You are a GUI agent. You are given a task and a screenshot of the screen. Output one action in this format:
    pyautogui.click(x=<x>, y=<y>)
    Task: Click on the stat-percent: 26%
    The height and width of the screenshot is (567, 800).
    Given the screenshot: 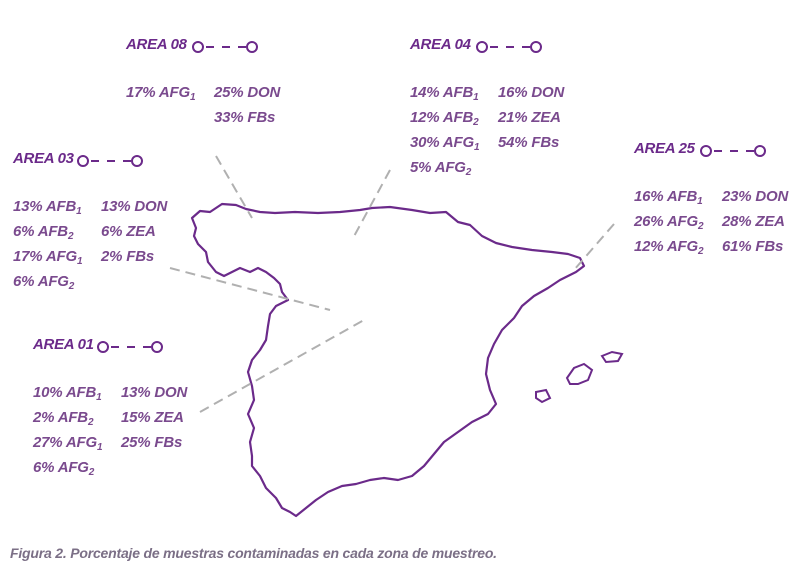 What is the action you would take?
    pyautogui.click(x=649, y=221)
    